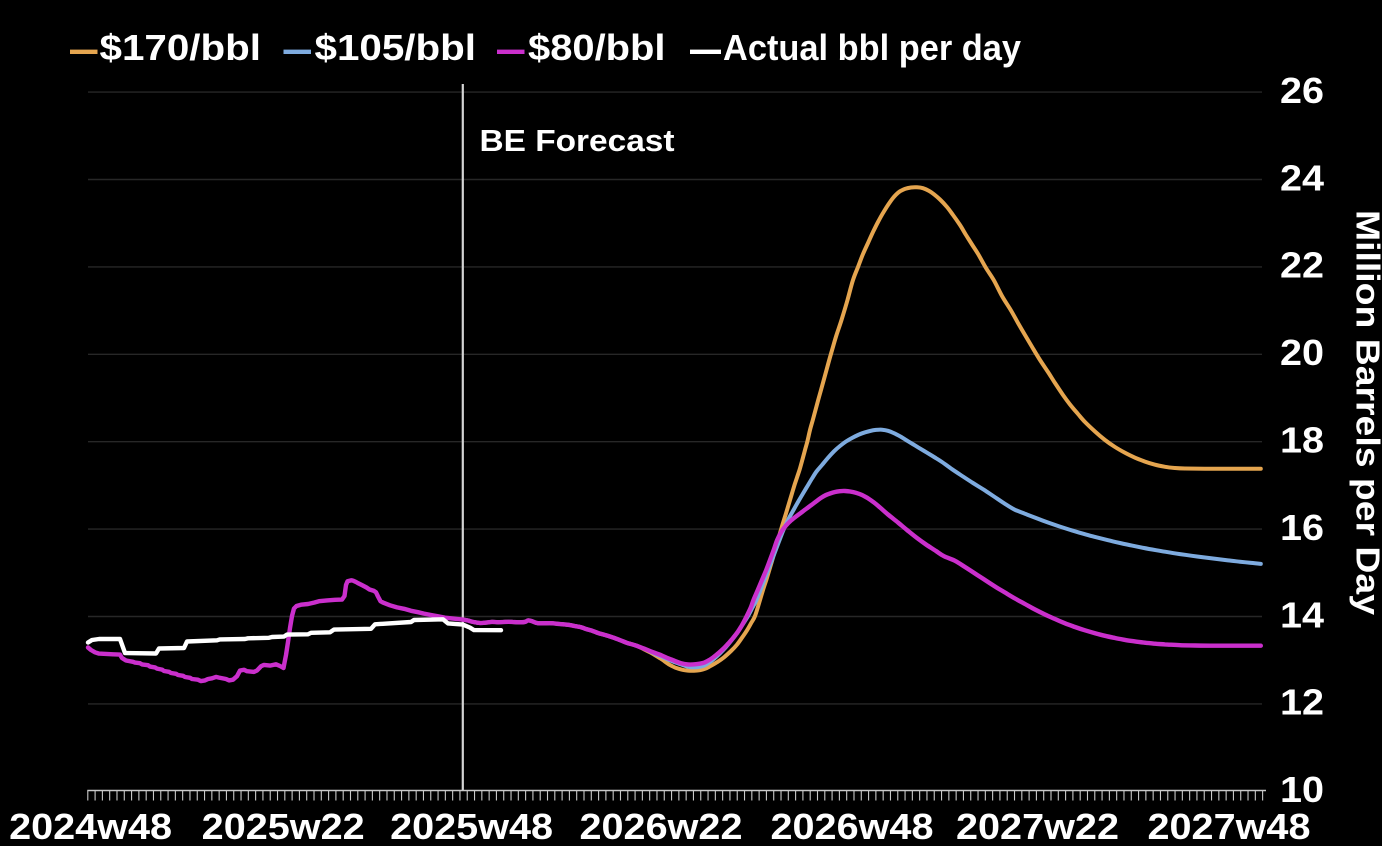  Describe the element at coordinates (577, 140) in the screenshot. I see `svg-text: BE Forecast` at that location.